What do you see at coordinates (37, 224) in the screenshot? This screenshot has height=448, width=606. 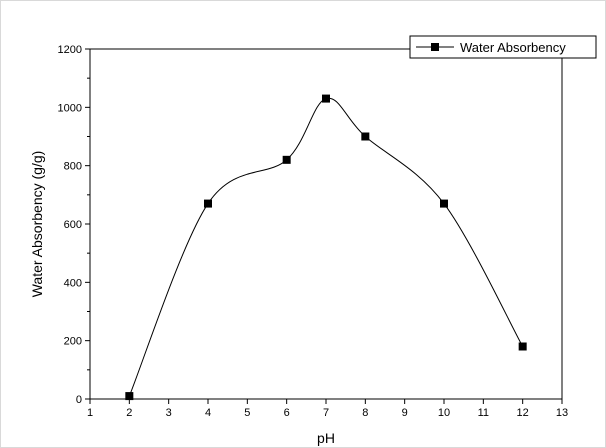 I see `y-axis-title: Water Absorbency (g/g)` at bounding box center [37, 224].